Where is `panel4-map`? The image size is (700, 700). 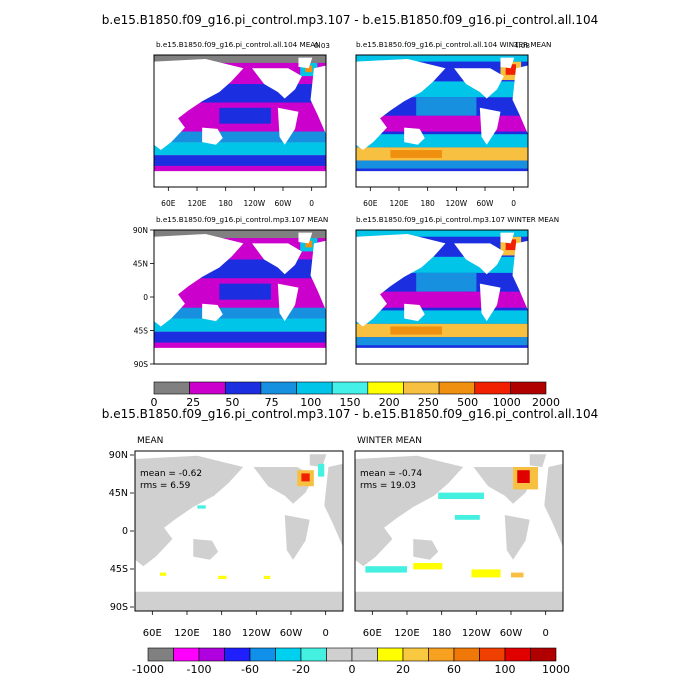 panel4-map is located at coordinates (442, 297).